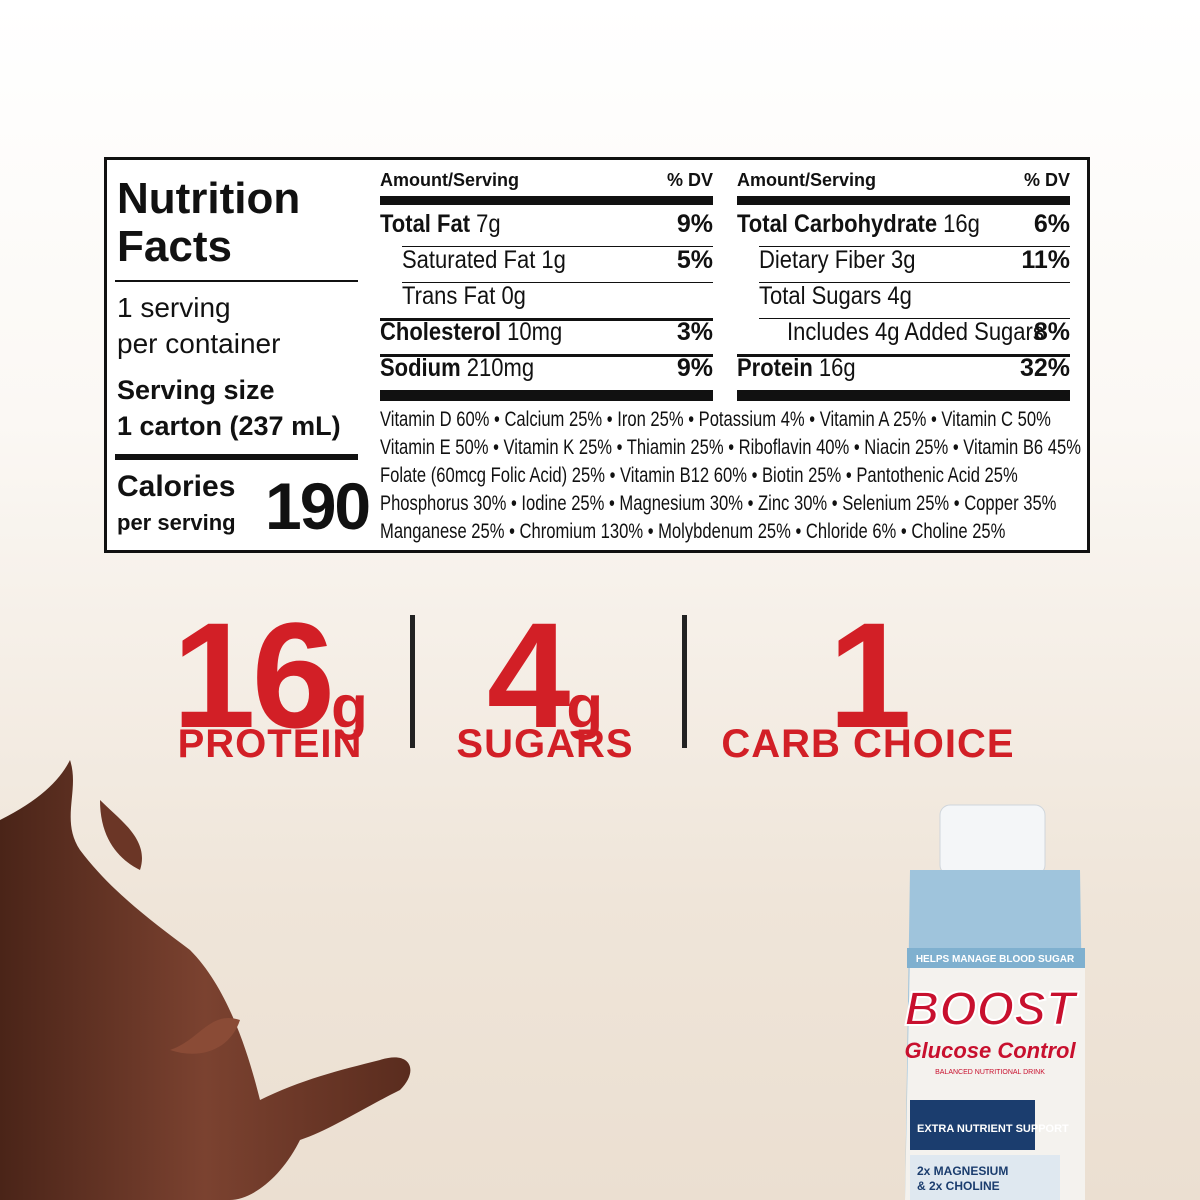 The width and height of the screenshot is (1200, 1200). What do you see at coordinates (420, 368) in the screenshot?
I see `nutrient-name: Sodium` at bounding box center [420, 368].